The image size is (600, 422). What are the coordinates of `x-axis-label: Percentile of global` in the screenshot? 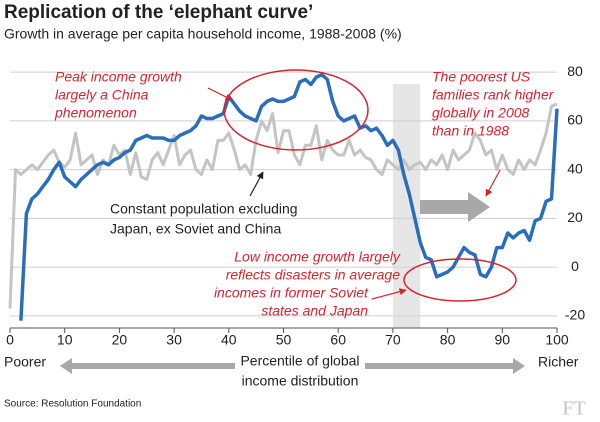 It's located at (299, 361).